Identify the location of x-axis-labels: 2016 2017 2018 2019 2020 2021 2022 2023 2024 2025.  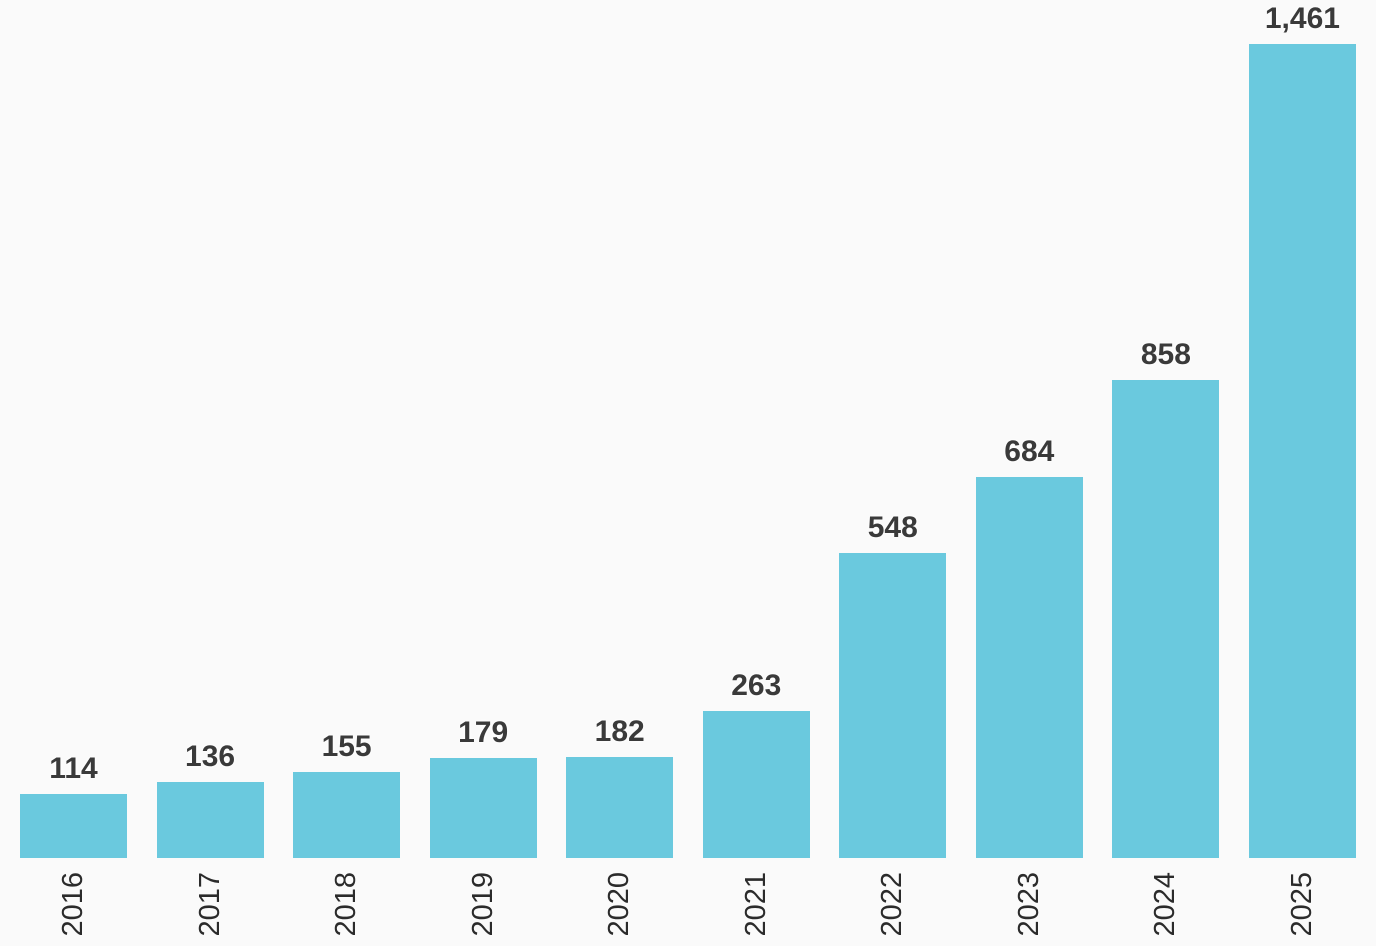
(688, 902).